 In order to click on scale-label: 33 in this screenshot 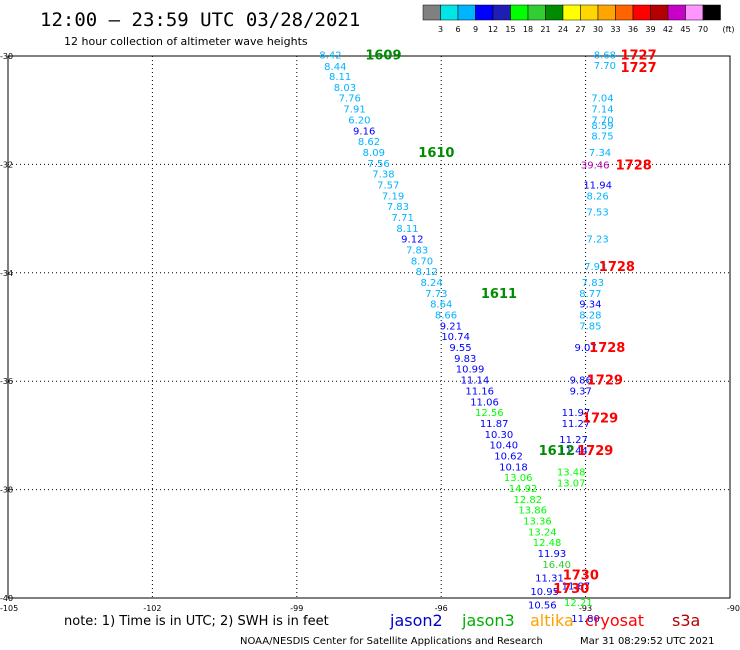, I will do `click(615, 29)`.